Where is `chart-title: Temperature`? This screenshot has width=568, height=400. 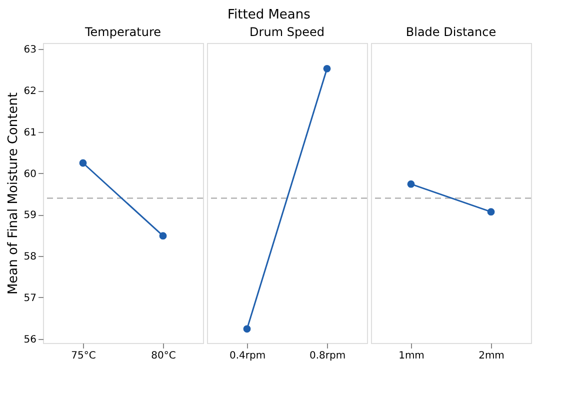 chart-title: Temperature is located at coordinates (123, 32).